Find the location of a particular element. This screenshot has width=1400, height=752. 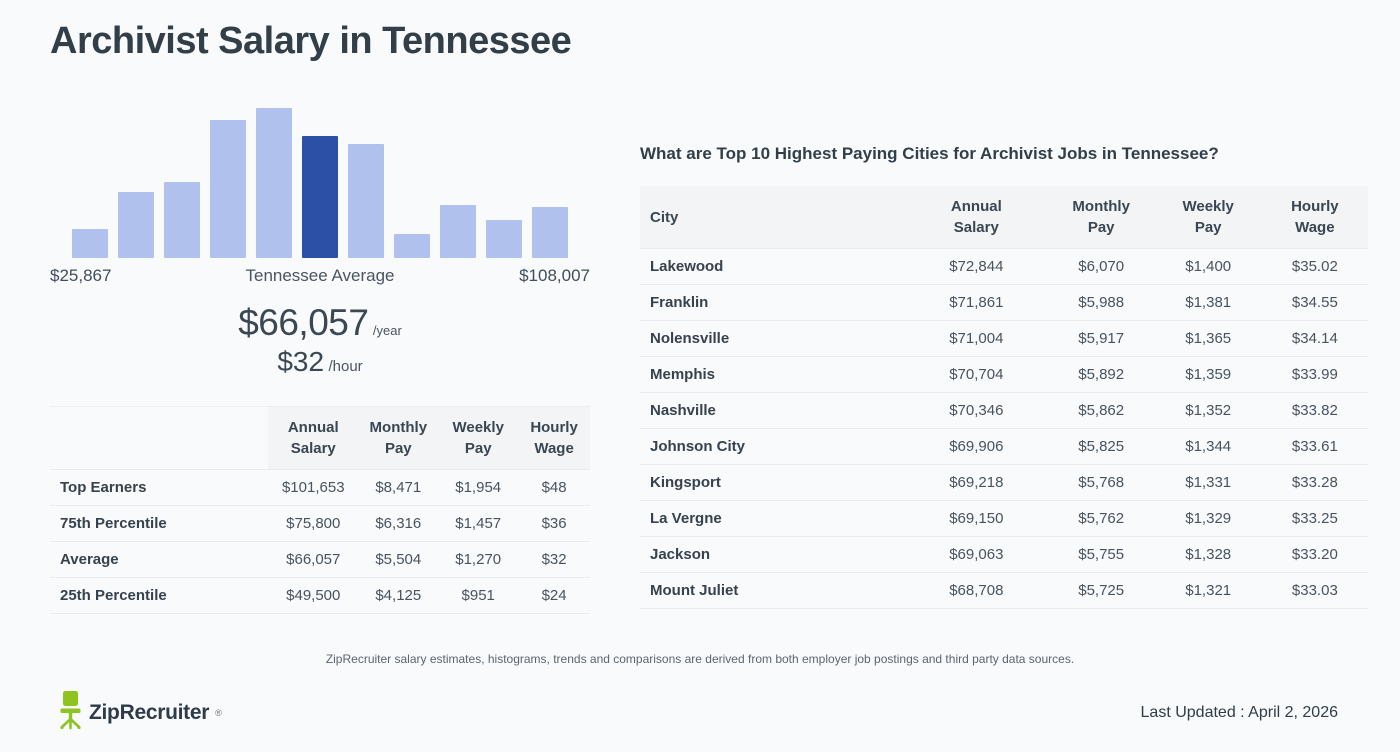

row-label: Memphis is located at coordinates (772, 374).